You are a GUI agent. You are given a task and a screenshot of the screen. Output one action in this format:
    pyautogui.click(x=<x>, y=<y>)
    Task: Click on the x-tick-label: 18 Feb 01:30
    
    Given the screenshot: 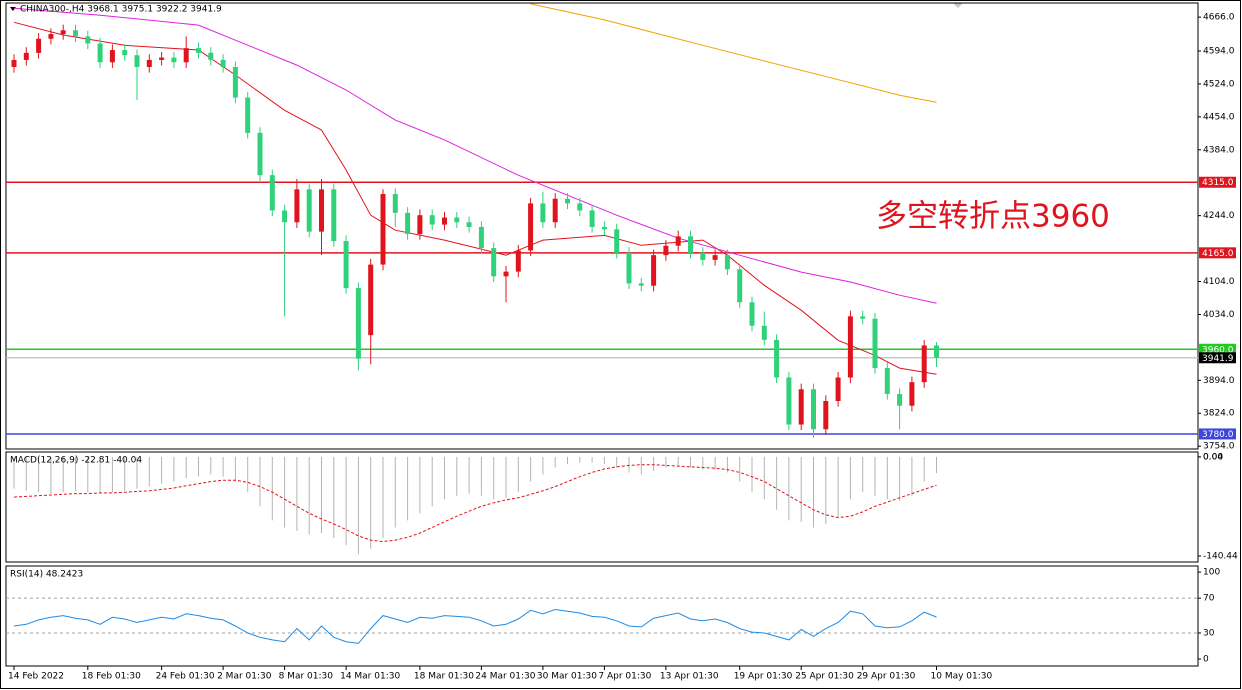 What is the action you would take?
    pyautogui.click(x=111, y=677)
    